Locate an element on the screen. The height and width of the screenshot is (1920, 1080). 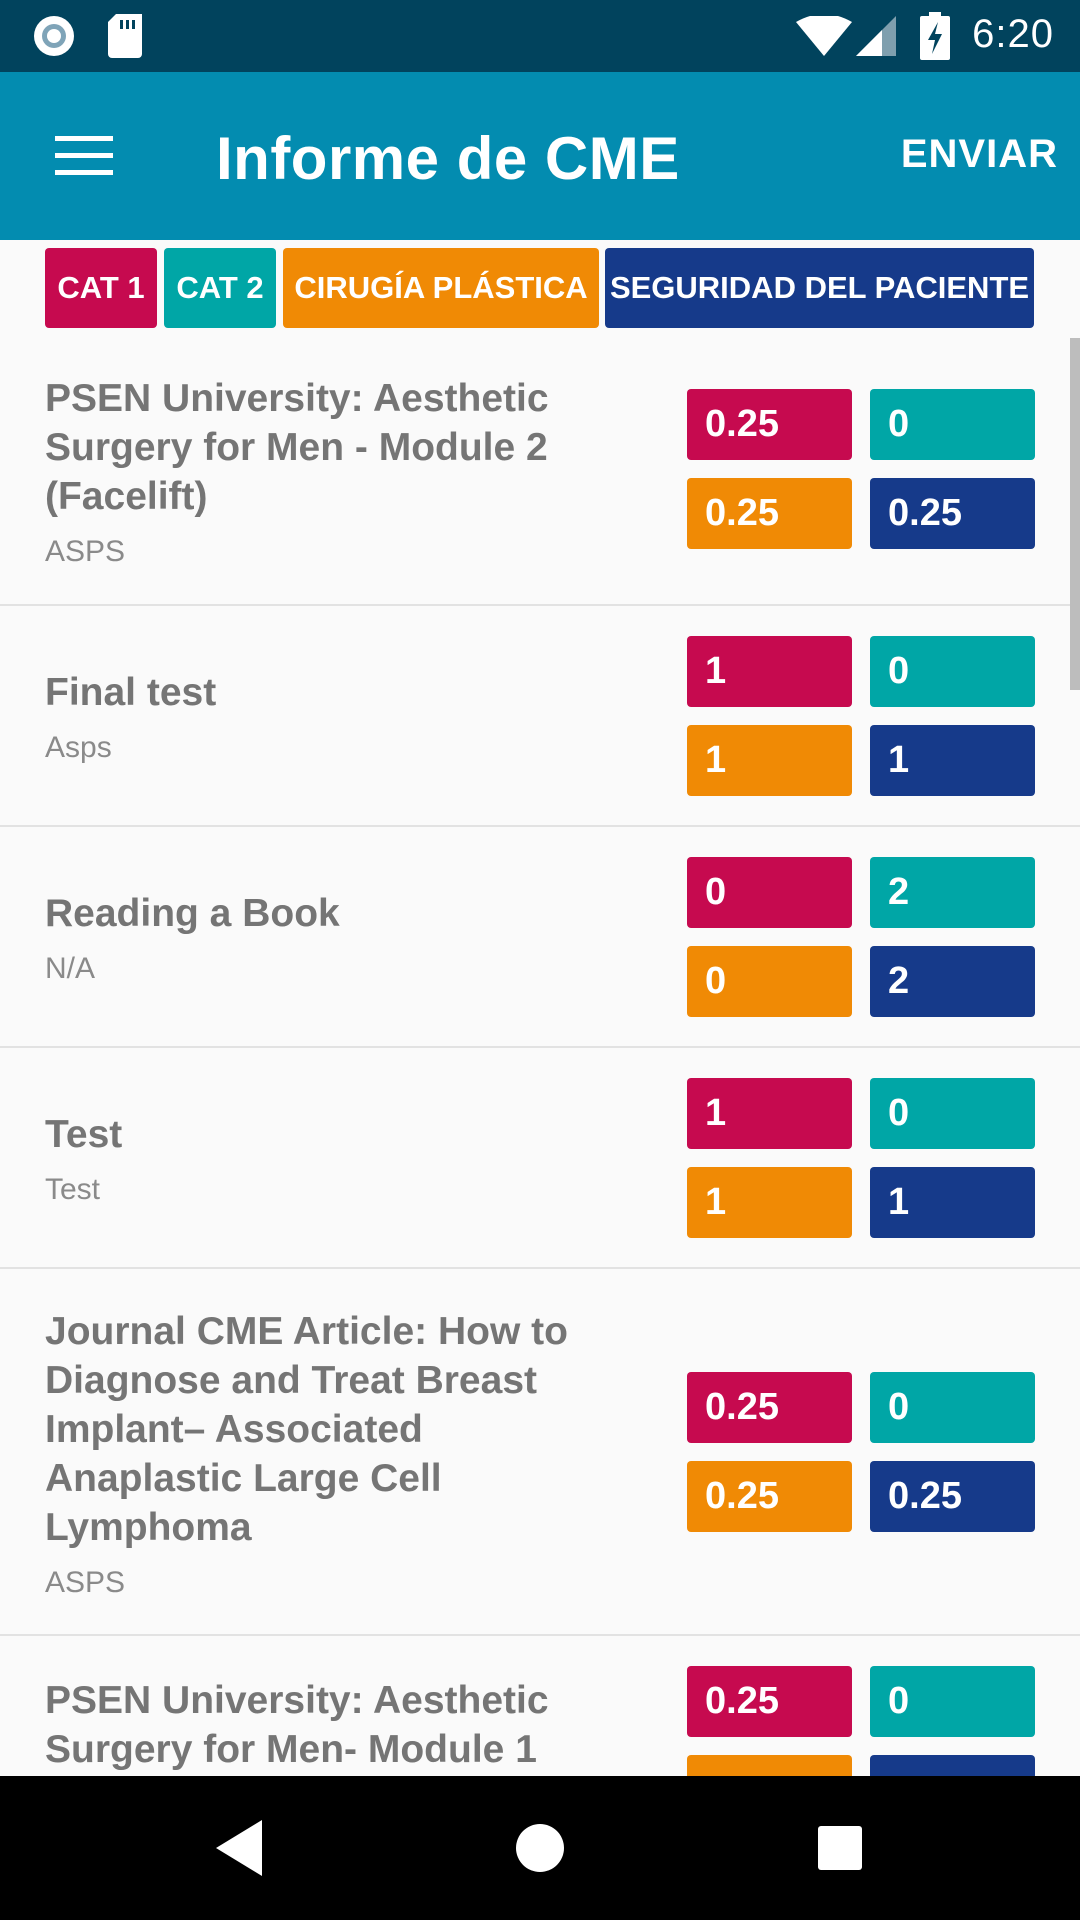
credit-cat2: 2 is located at coordinates (952, 892).